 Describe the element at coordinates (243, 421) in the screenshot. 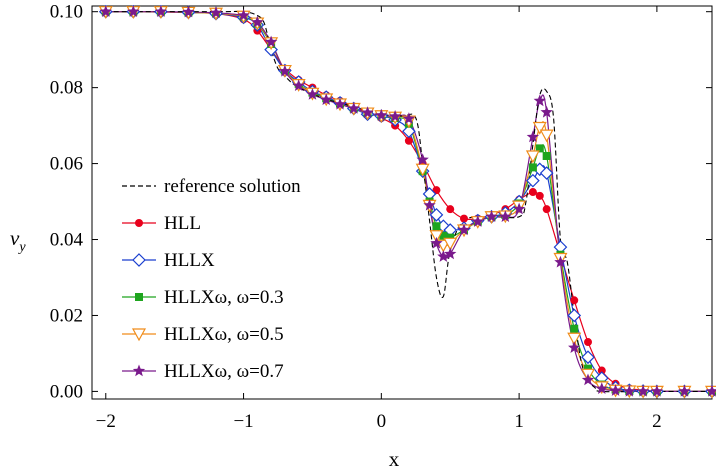

I see `x-tick-label: −1` at that location.